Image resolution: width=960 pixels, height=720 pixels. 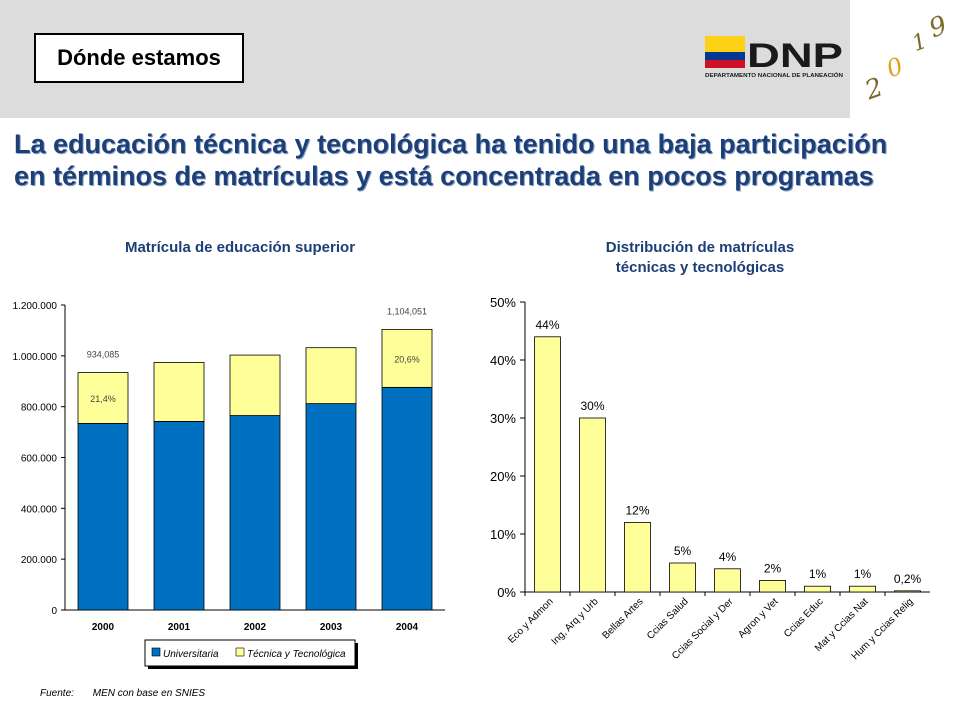 I want to click on year-digit-9: 9, so click(x=938, y=27).